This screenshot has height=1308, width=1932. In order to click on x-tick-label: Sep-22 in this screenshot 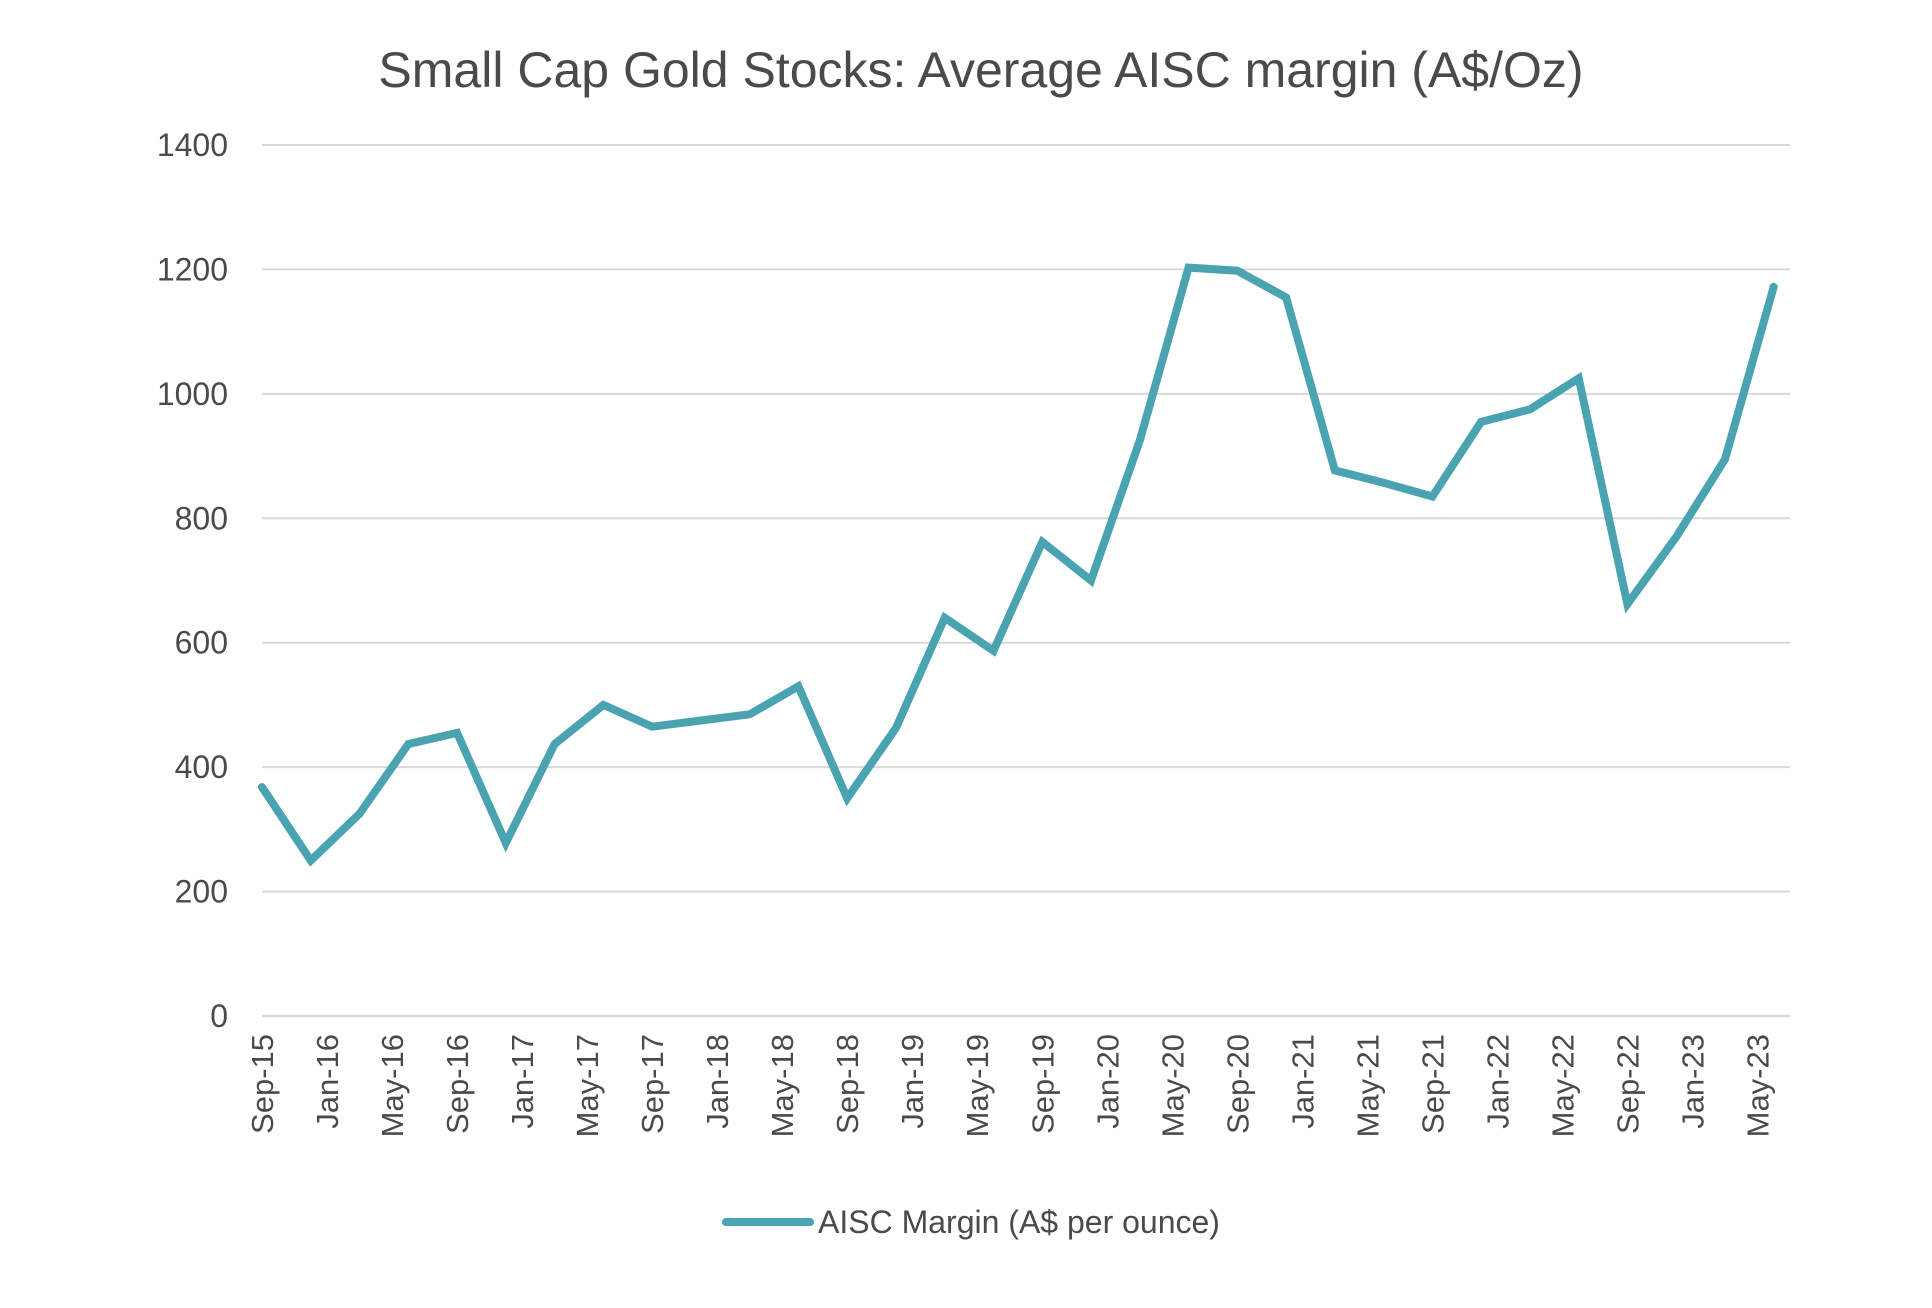, I will do `click(1627, 1084)`.